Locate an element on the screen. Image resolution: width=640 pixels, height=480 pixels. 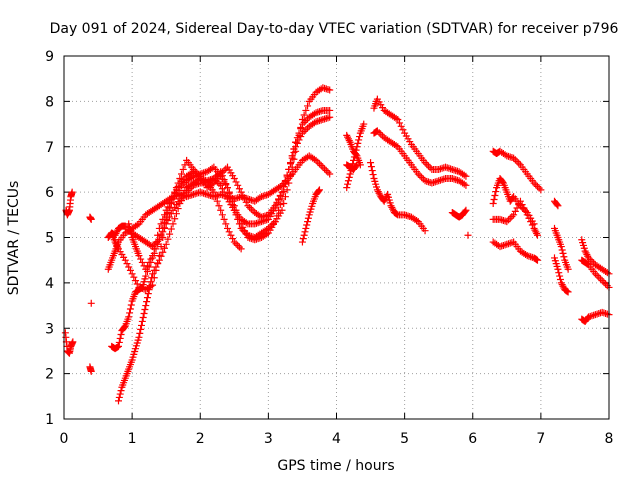
x-tick-label: 7 is located at coordinates (540, 439).